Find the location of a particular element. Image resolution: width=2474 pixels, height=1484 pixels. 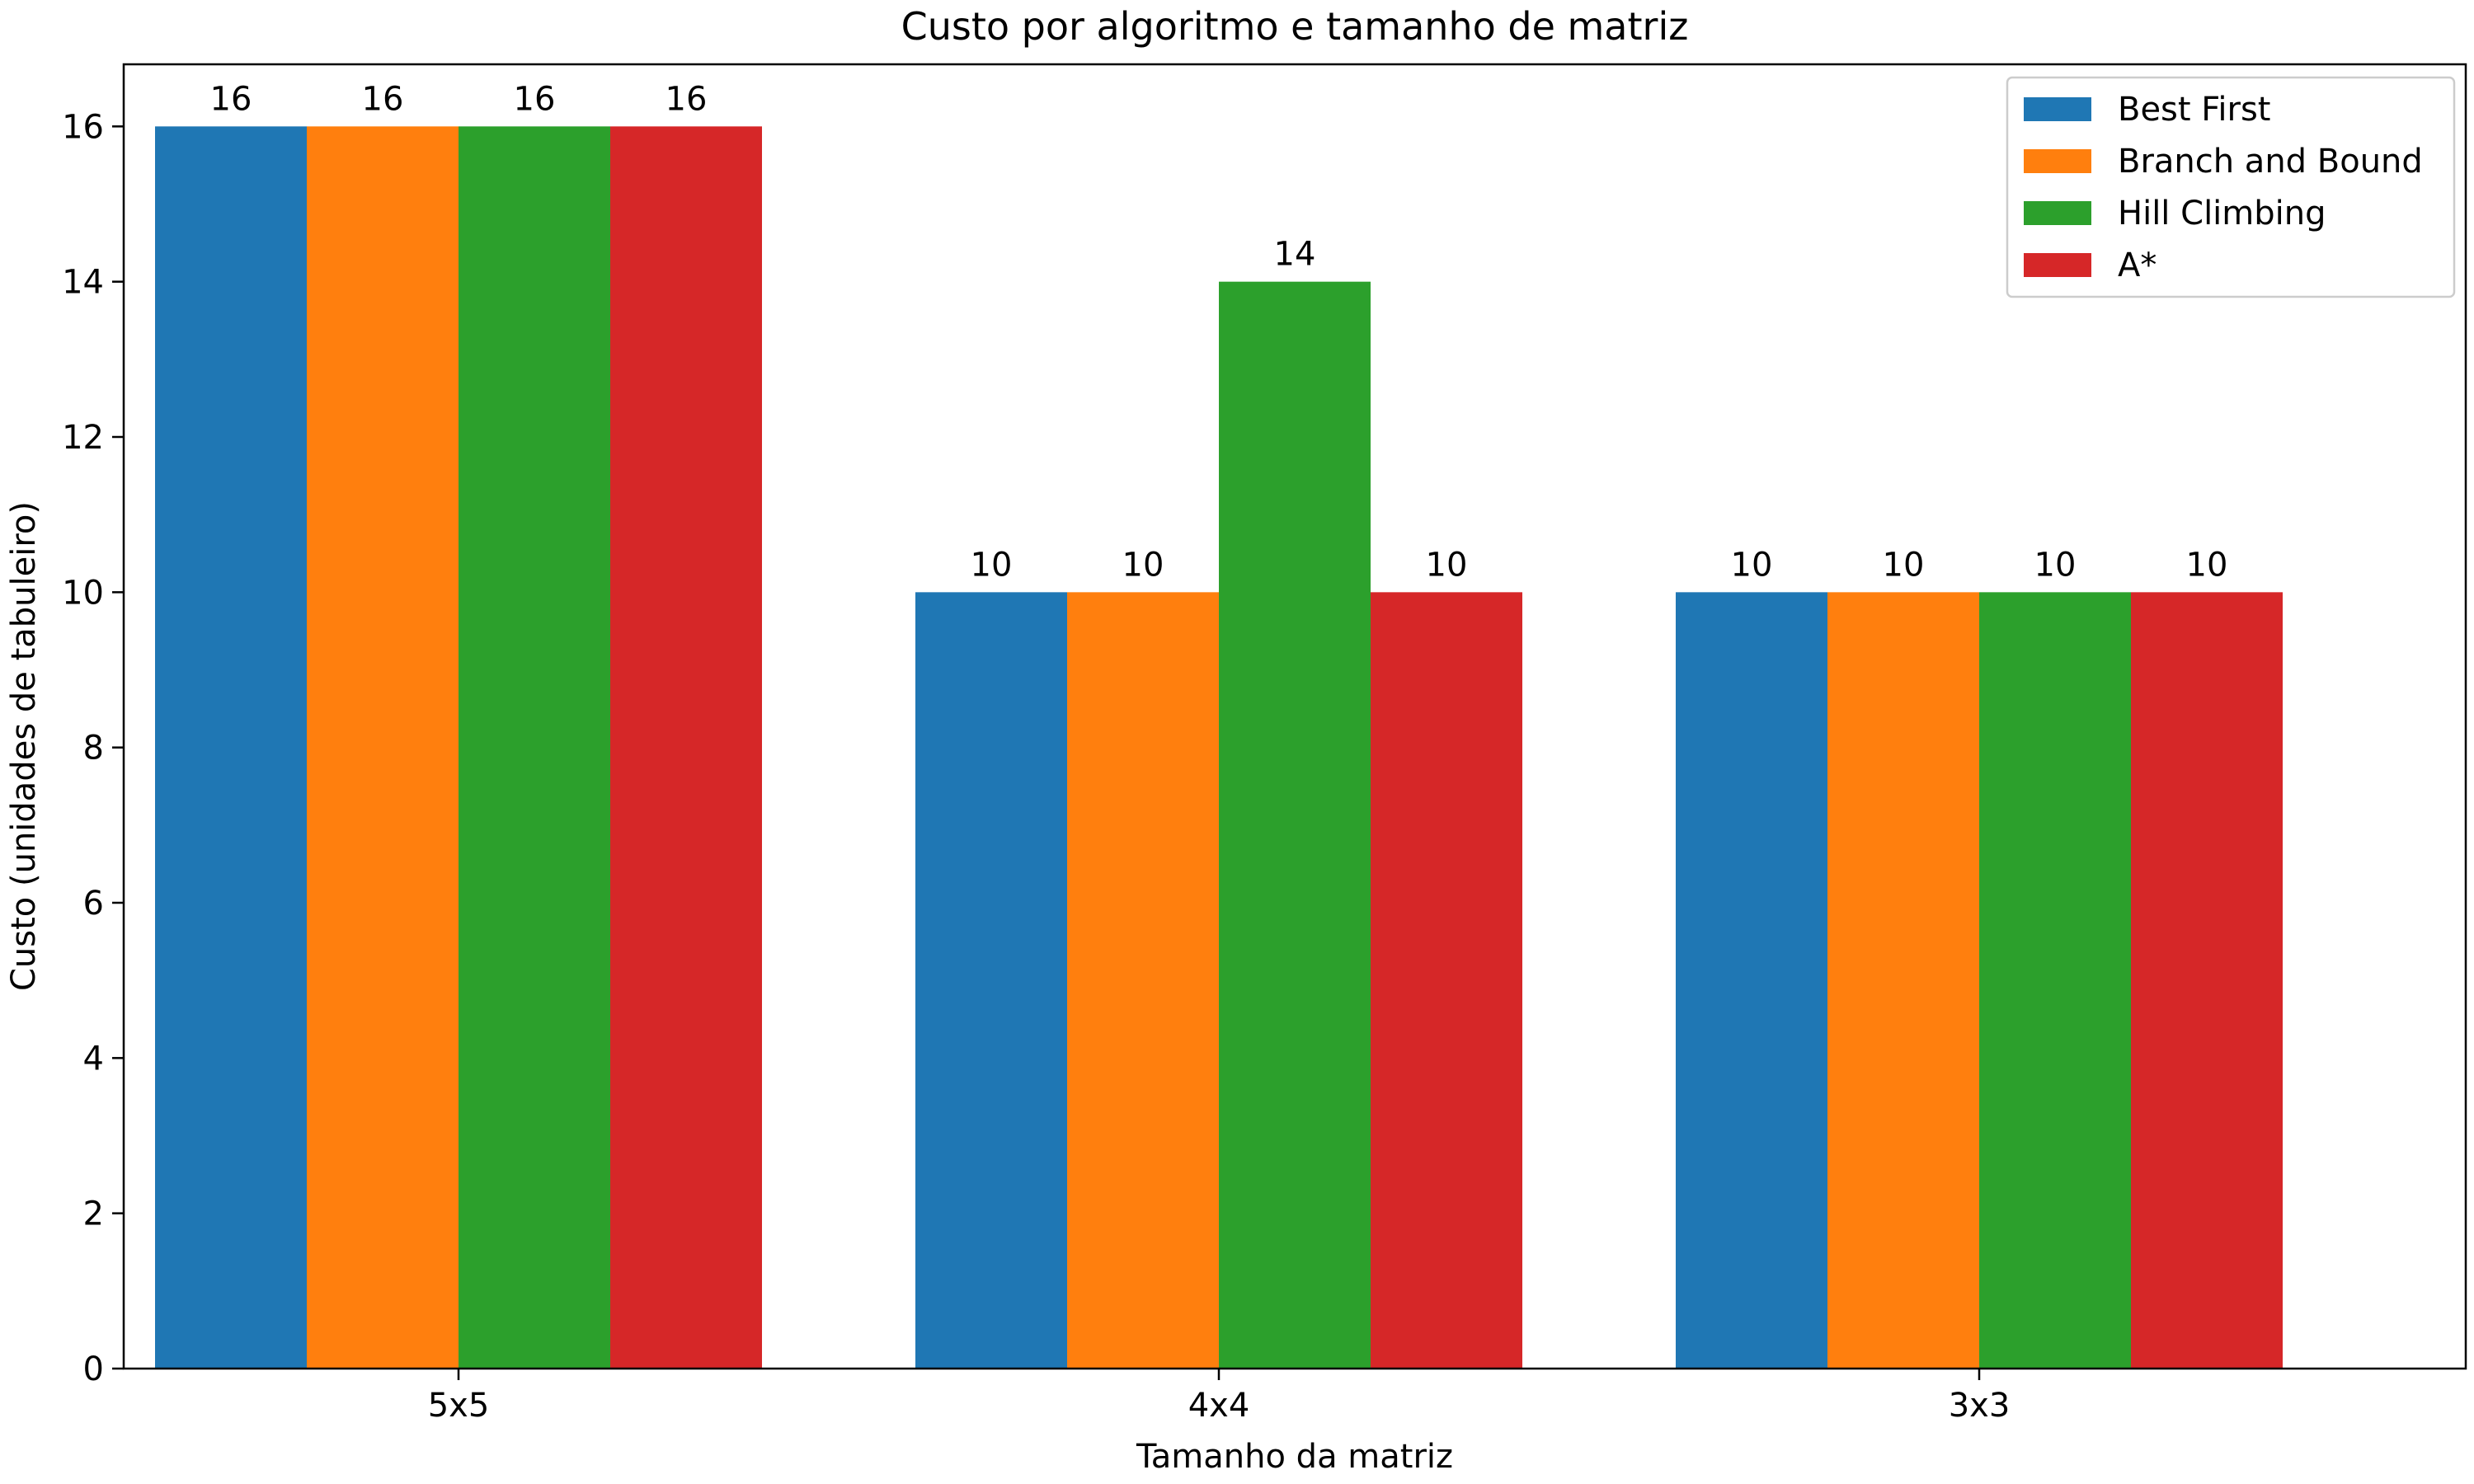

y-tick-label: 16 is located at coordinates (83, 127).